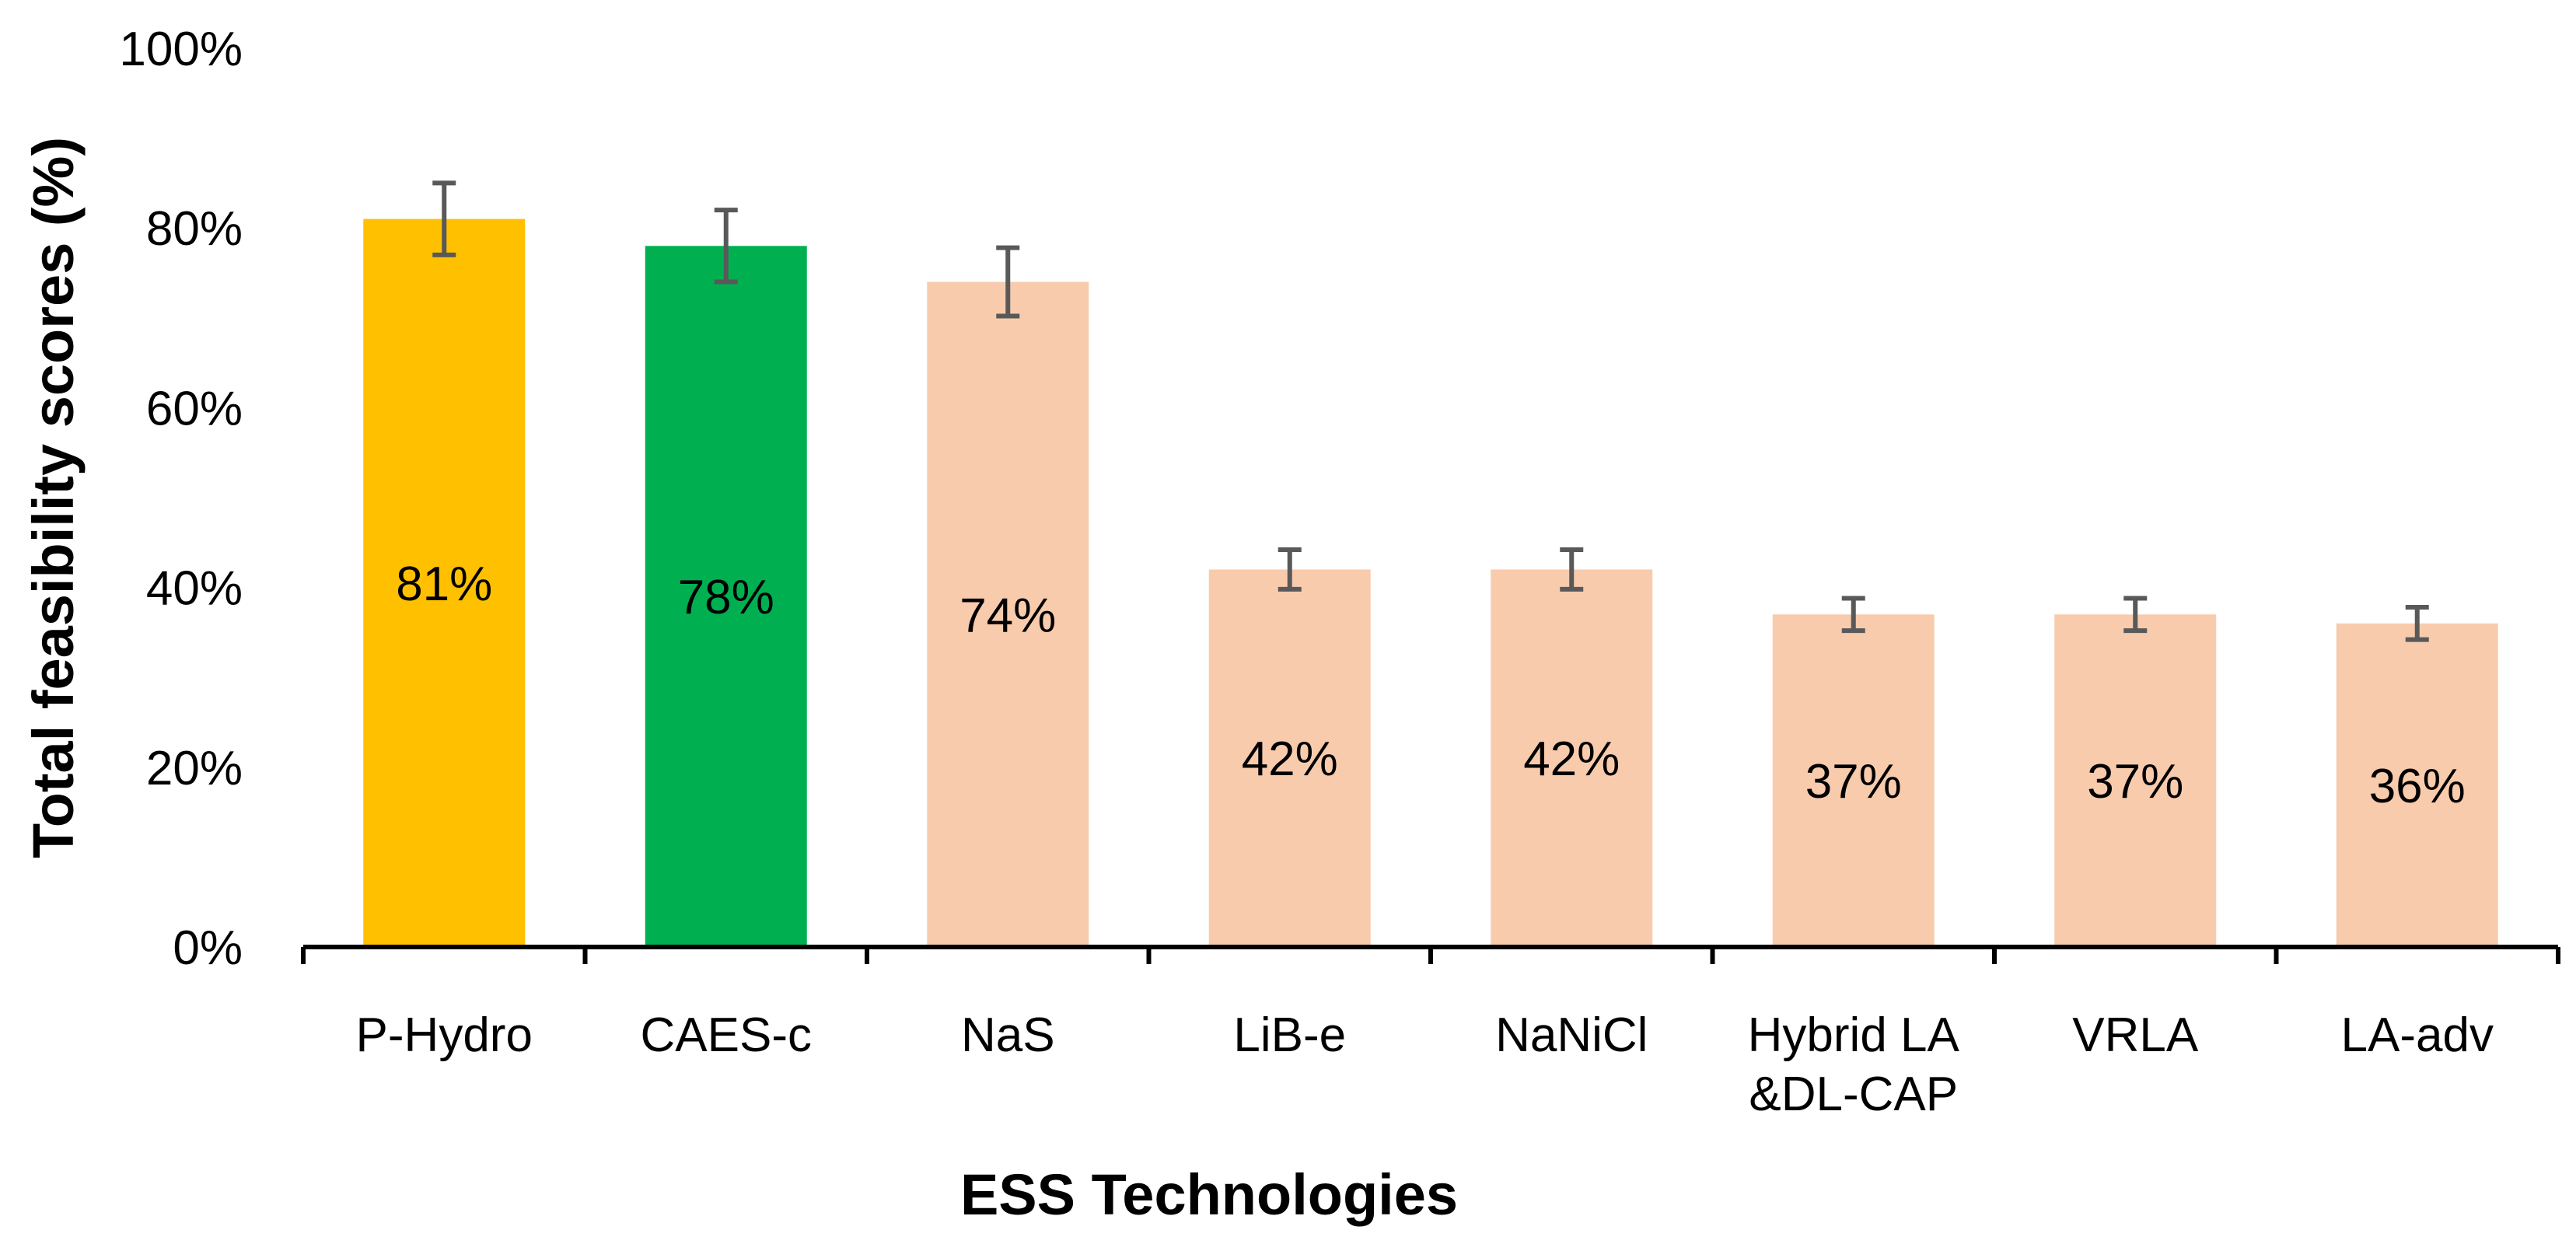  I want to click on category-label-line: NaNiCl, so click(1571, 1035).